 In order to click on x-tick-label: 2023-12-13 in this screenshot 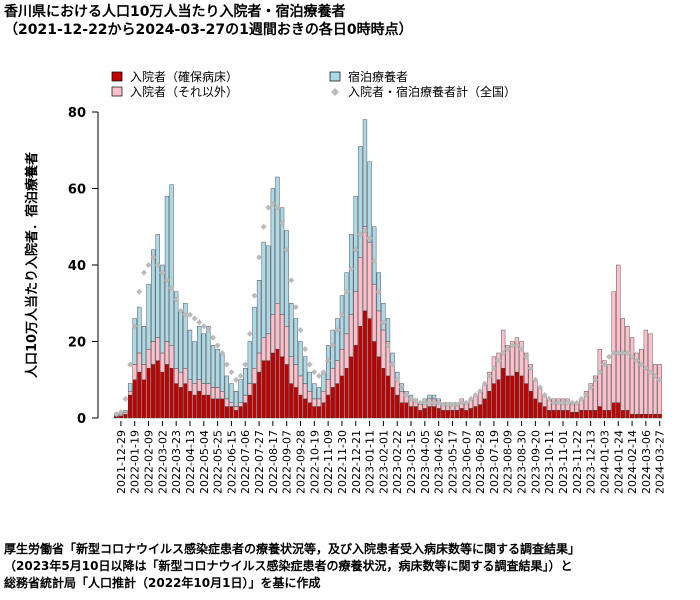, I will do `click(591, 462)`.